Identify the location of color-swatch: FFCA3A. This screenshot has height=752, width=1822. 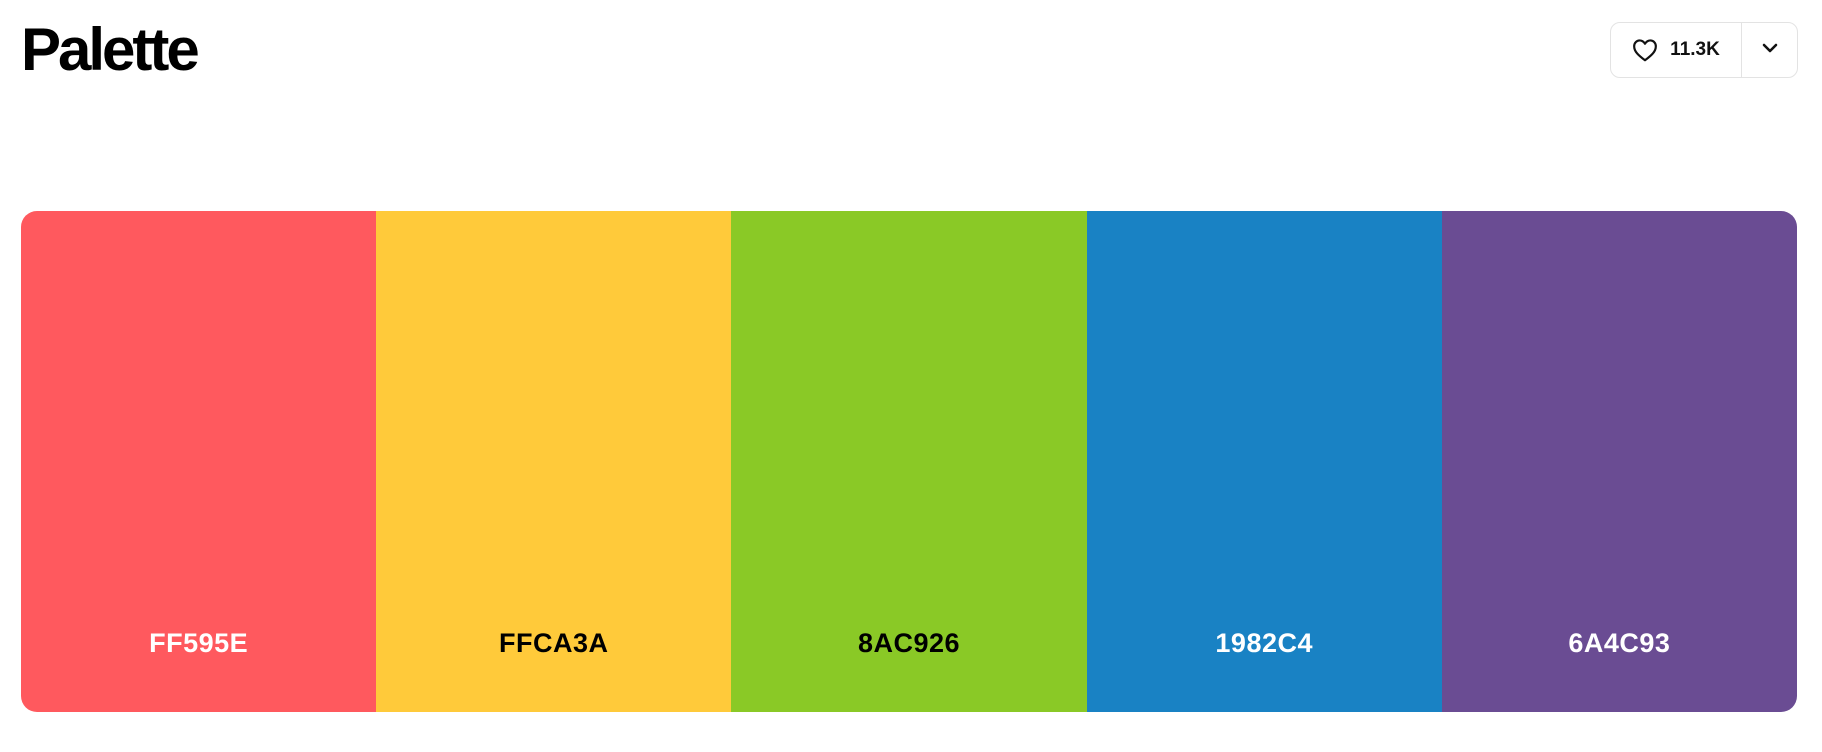
(554, 461).